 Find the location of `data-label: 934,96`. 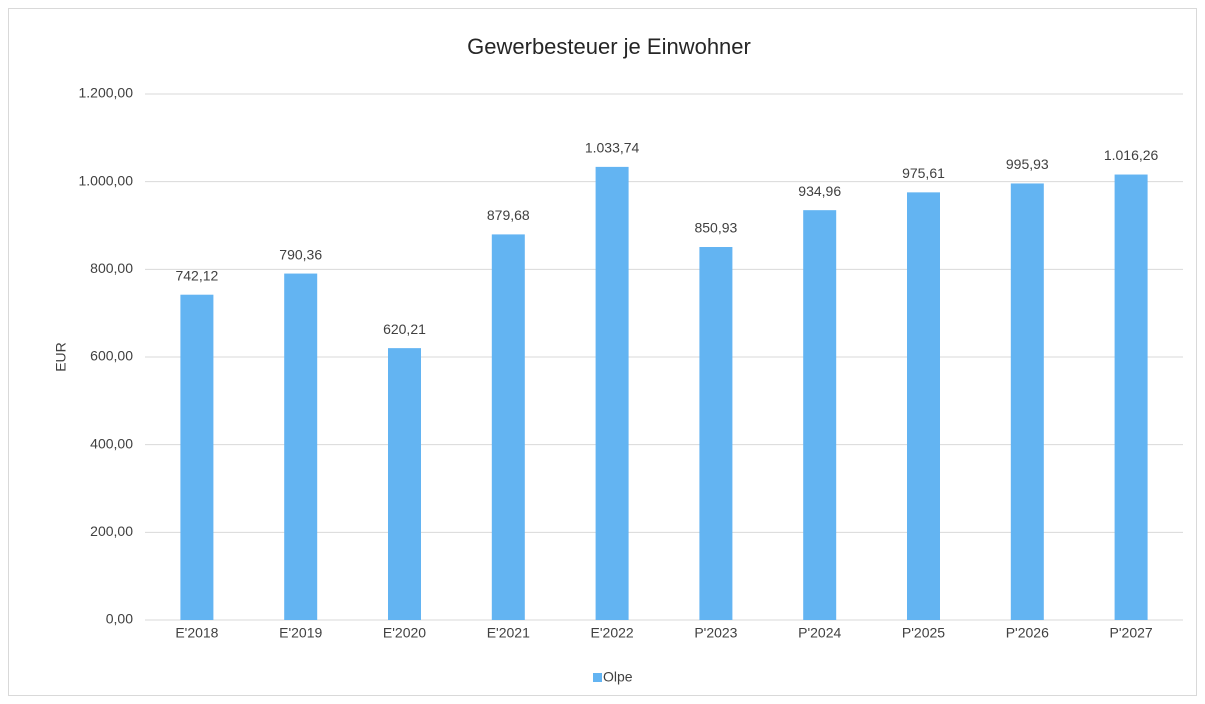

data-label: 934,96 is located at coordinates (819, 191).